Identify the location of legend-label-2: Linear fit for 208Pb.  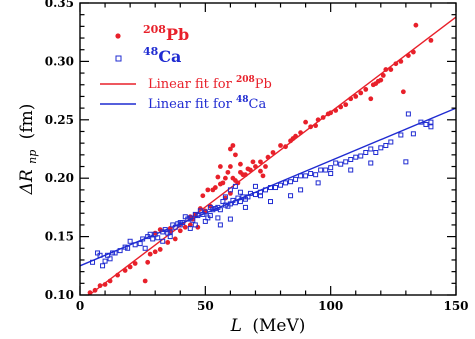
(210, 83).